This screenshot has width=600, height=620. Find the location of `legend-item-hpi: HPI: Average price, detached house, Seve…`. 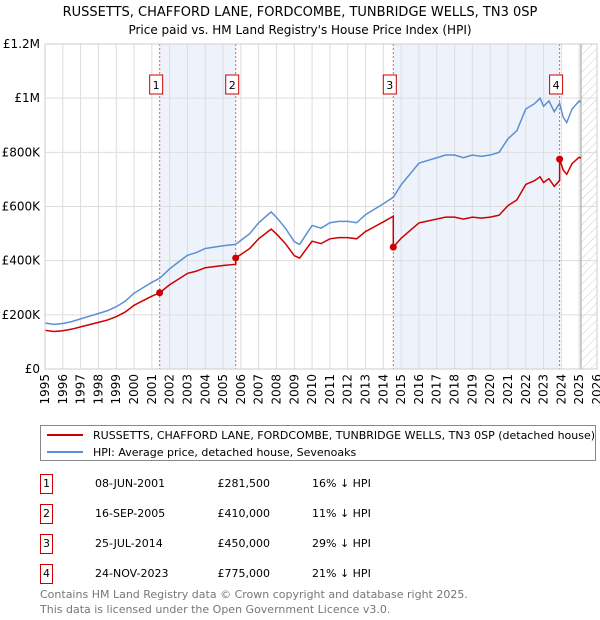

legend-item-hpi: HPI: Average price, detached house, Seve… is located at coordinates (201, 452).